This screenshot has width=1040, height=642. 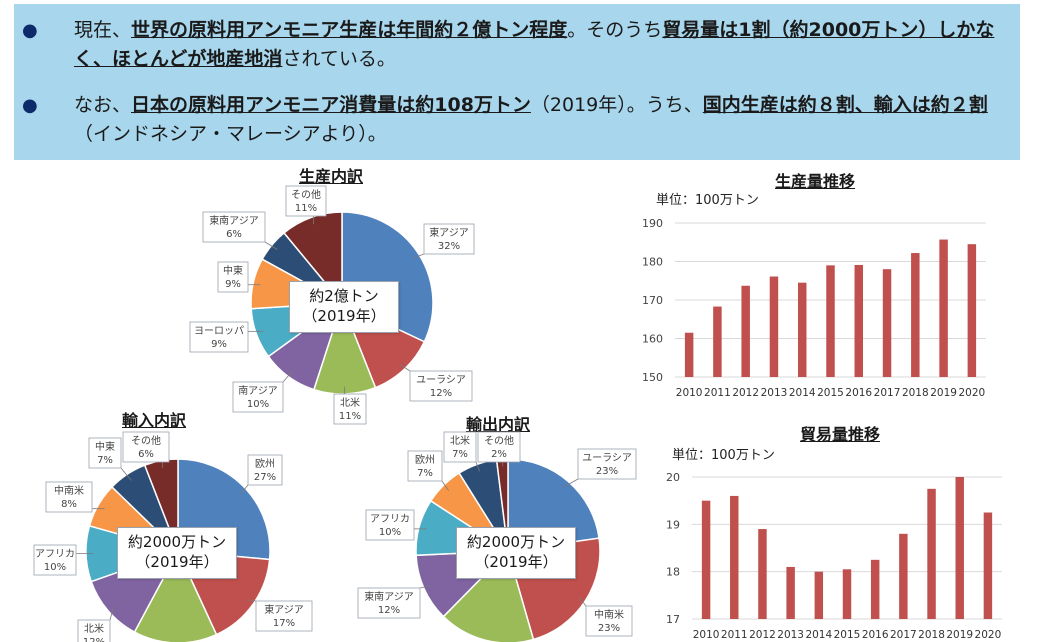 I want to click on b2-b2: 国内生産は約８割、輸入は約２割, so click(x=845, y=105).